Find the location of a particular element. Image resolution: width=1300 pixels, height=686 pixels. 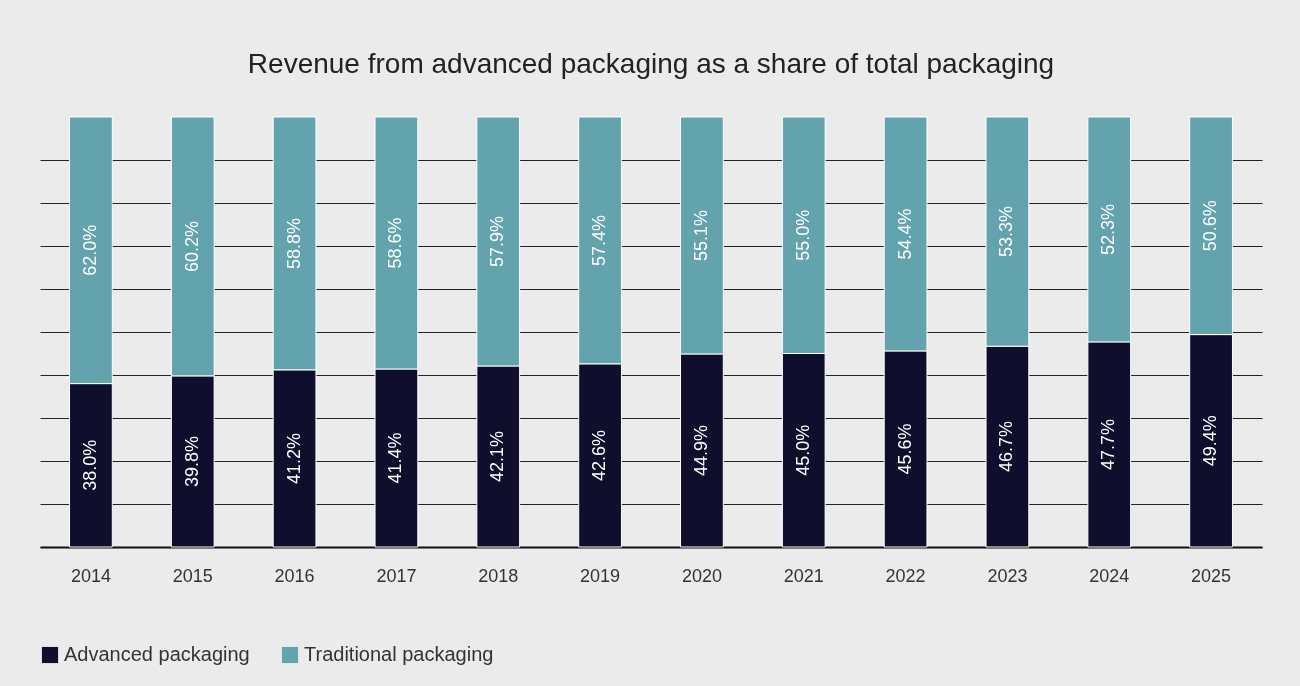

data-label: 57.4% is located at coordinates (599, 240).